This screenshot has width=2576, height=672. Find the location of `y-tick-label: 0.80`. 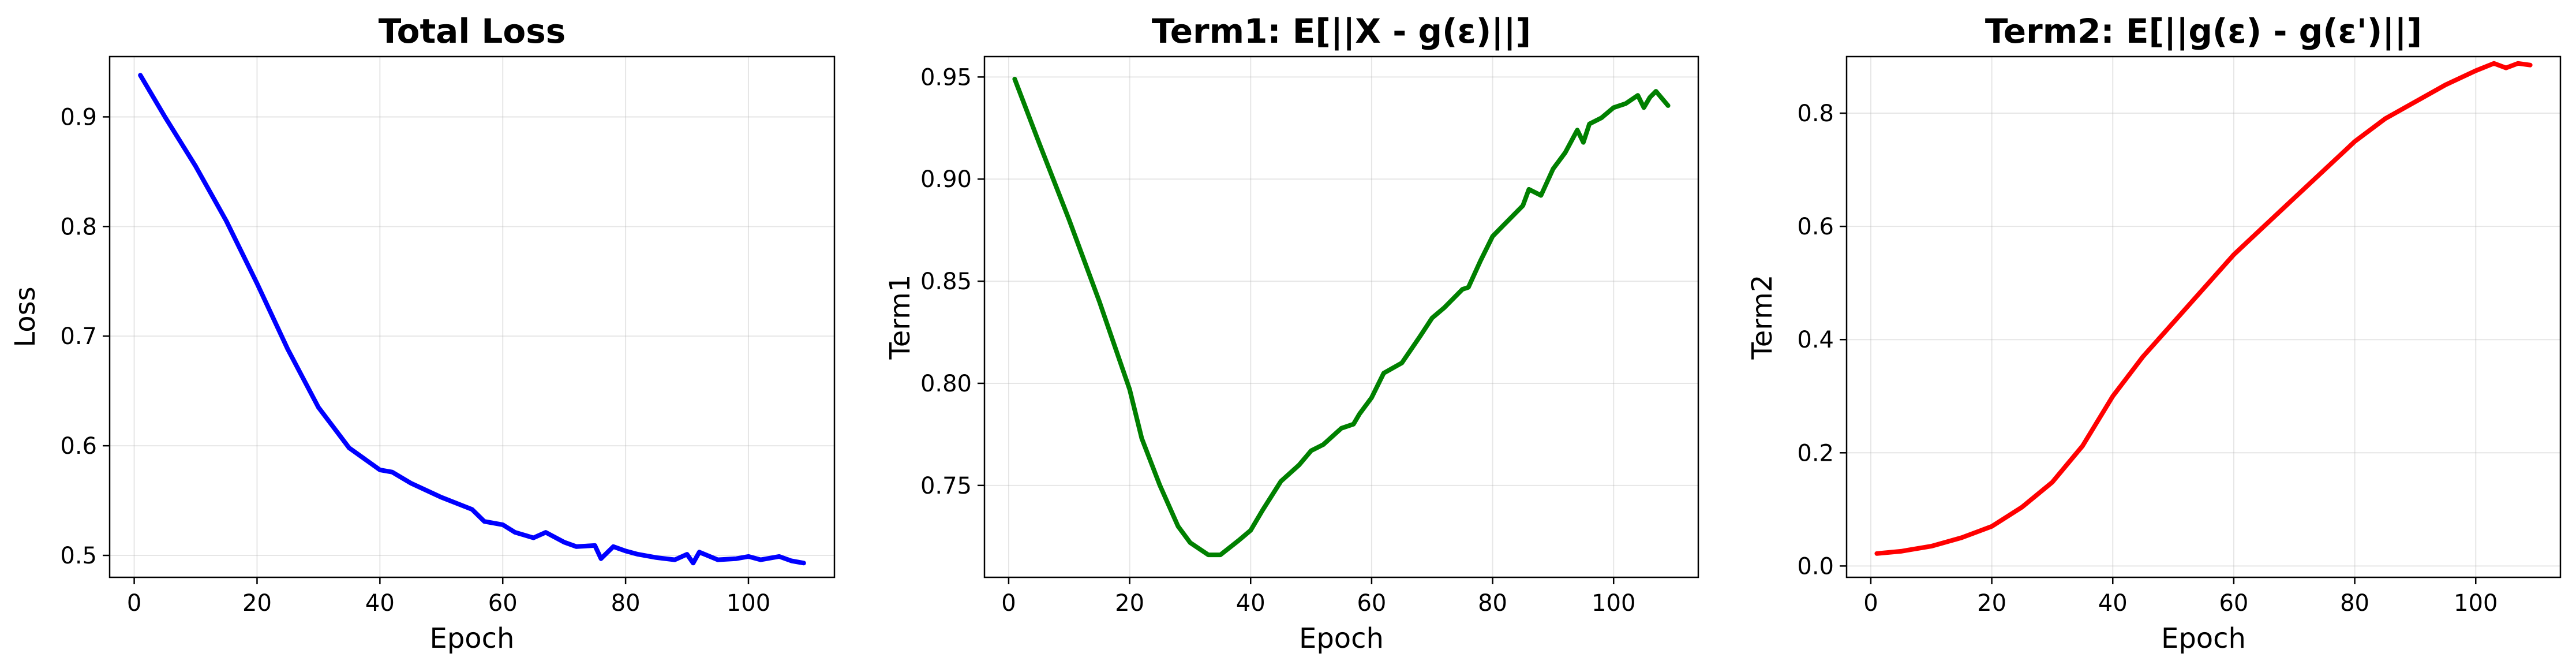

y-tick-label: 0.80 is located at coordinates (946, 384).